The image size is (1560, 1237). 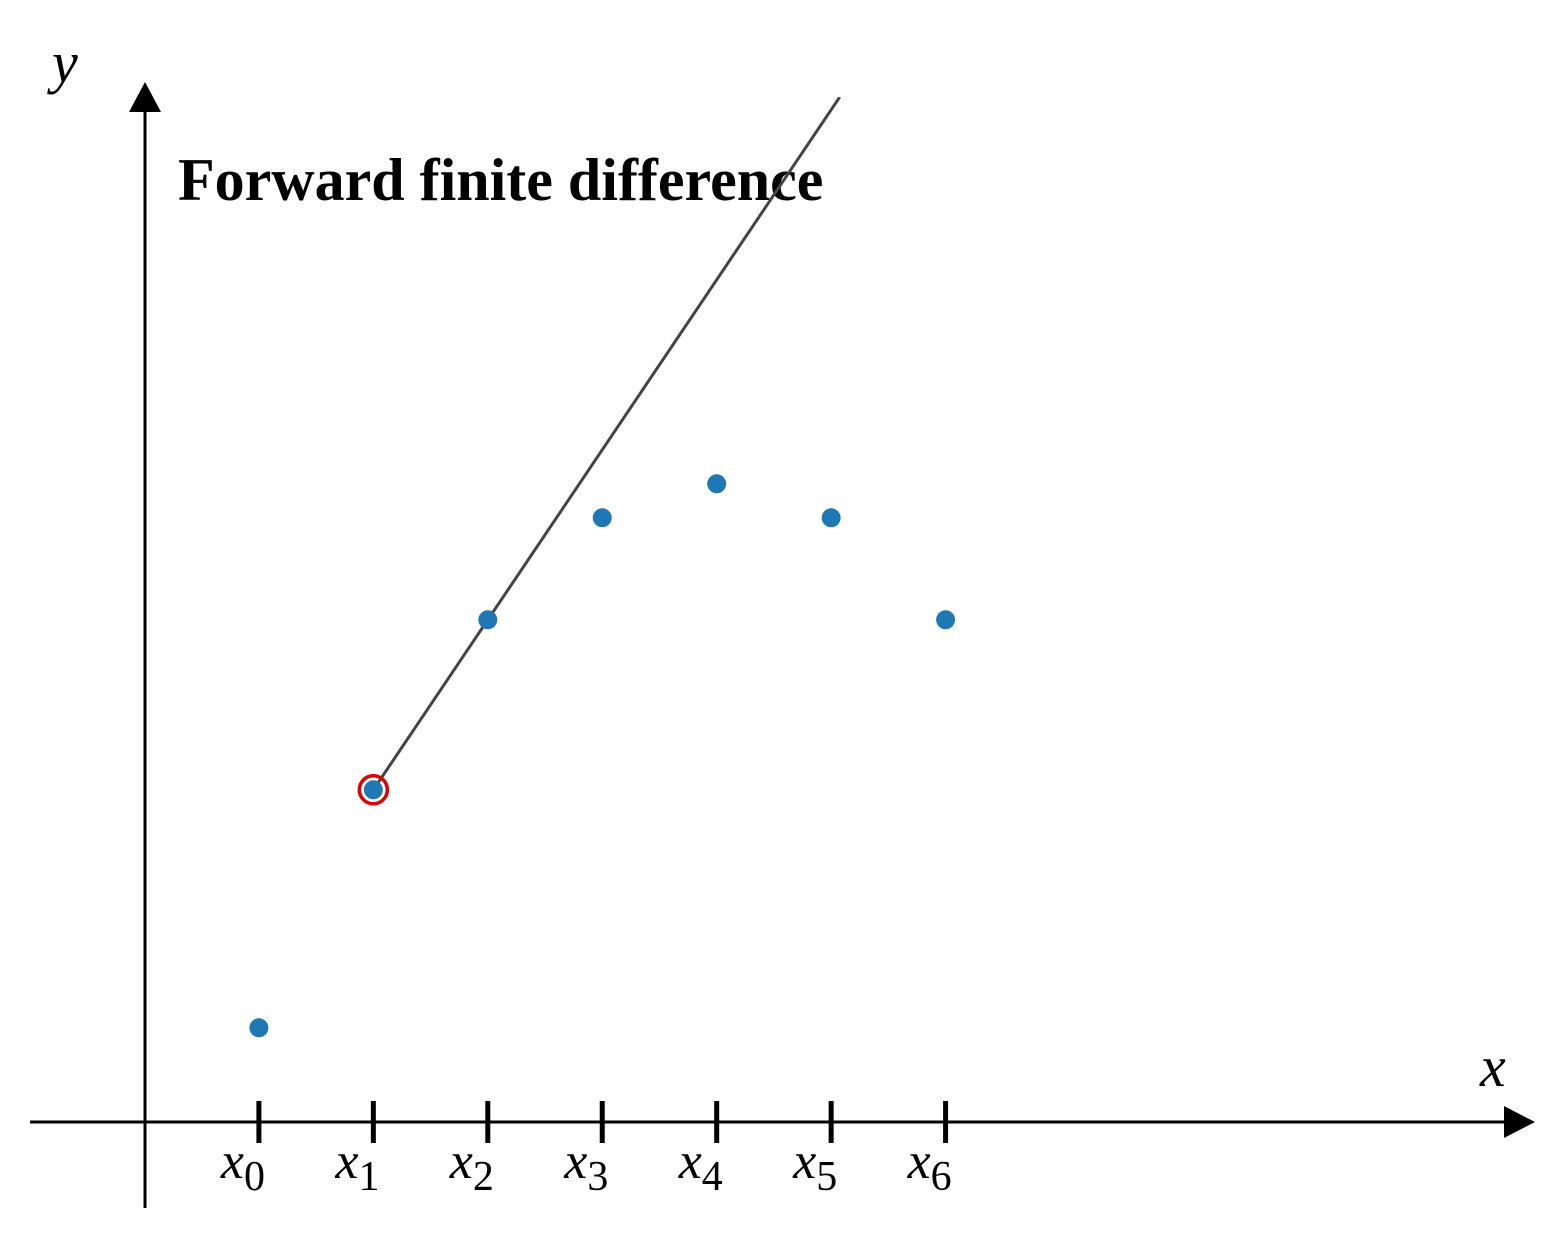 I want to click on highlight-ring, so click(x=373, y=790).